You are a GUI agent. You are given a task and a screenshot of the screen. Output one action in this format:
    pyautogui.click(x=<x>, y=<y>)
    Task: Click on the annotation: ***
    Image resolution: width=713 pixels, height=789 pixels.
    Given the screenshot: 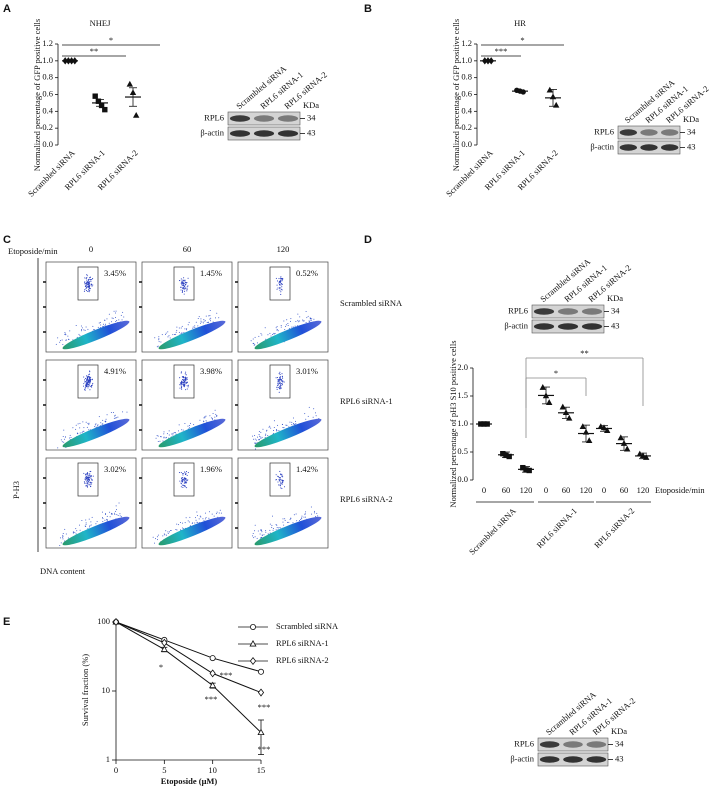 What is the action you would take?
    pyautogui.click(x=264, y=707)
    